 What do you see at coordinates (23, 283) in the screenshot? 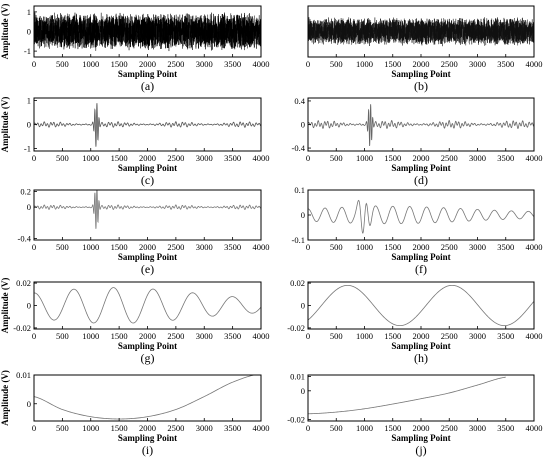
I see `y-tick-label: 0.02` at bounding box center [23, 283].